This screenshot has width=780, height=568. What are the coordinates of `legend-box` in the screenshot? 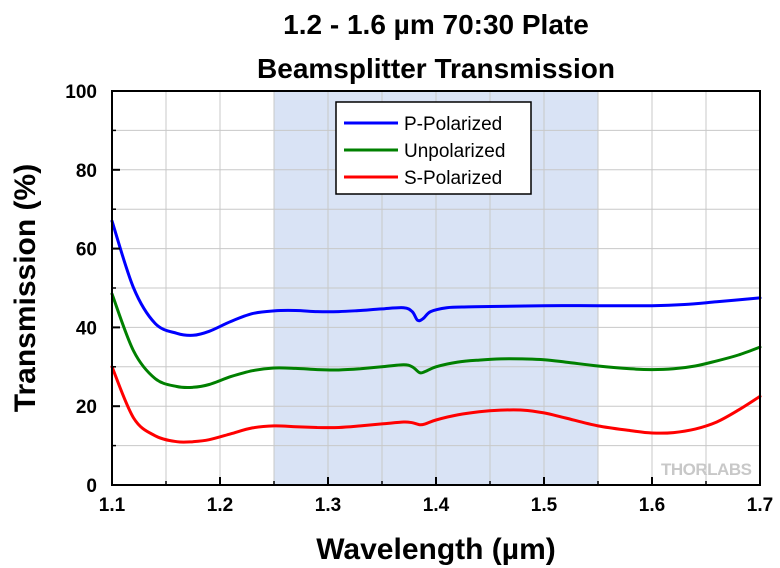 It's located at (433, 148).